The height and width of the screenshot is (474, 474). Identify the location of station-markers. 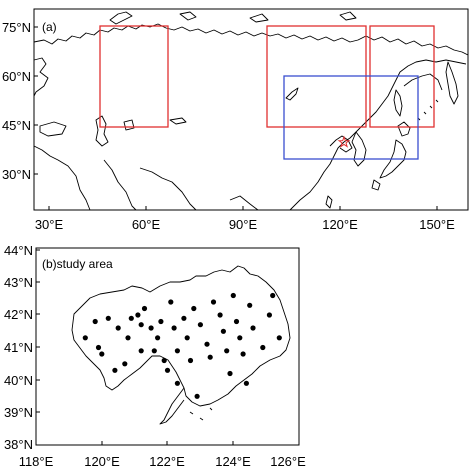
(182, 345).